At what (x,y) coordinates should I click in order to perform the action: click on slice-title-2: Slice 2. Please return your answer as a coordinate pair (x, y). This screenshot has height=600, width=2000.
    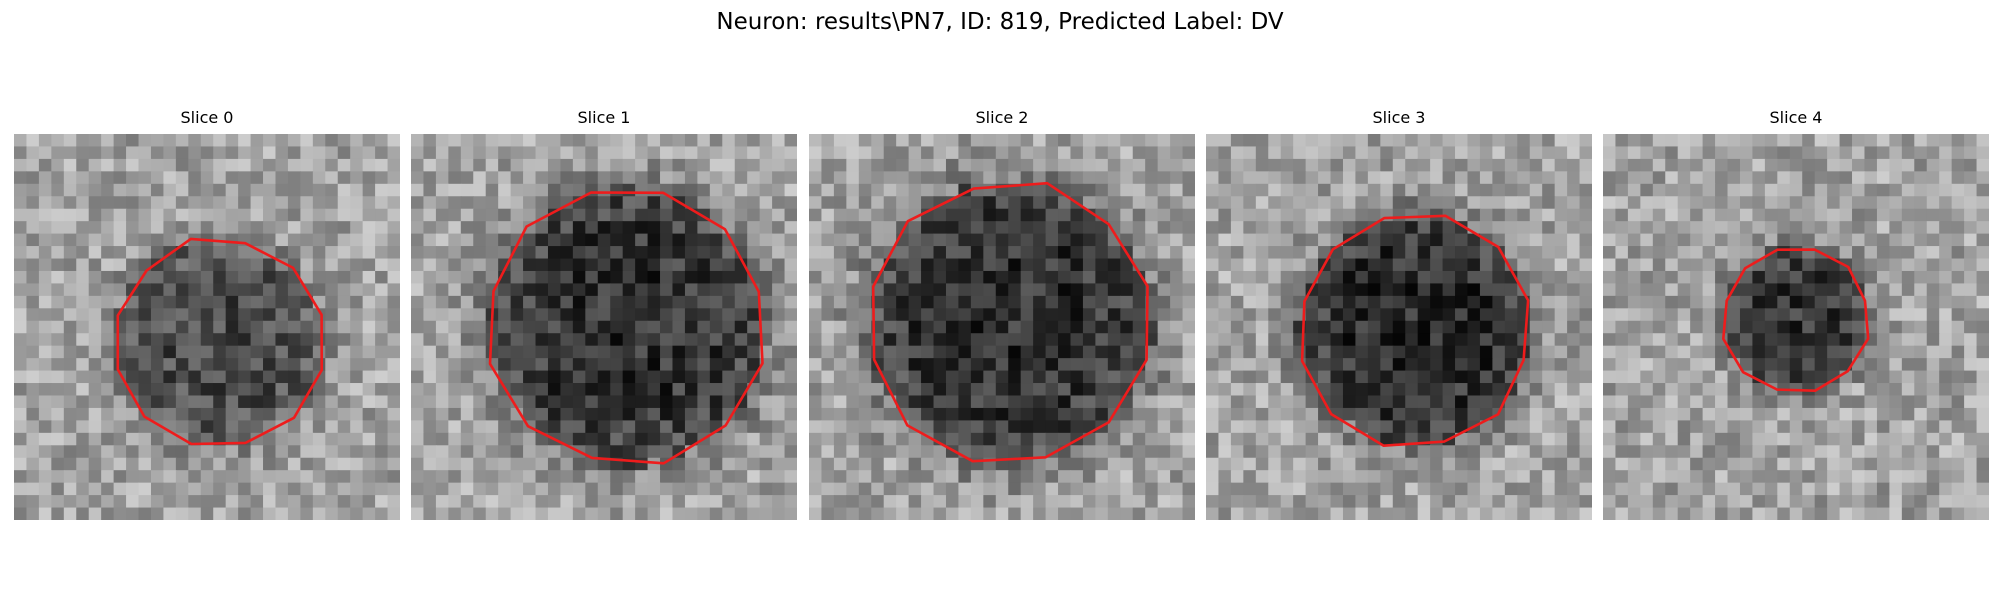
    Looking at the image, I should click on (1002, 117).